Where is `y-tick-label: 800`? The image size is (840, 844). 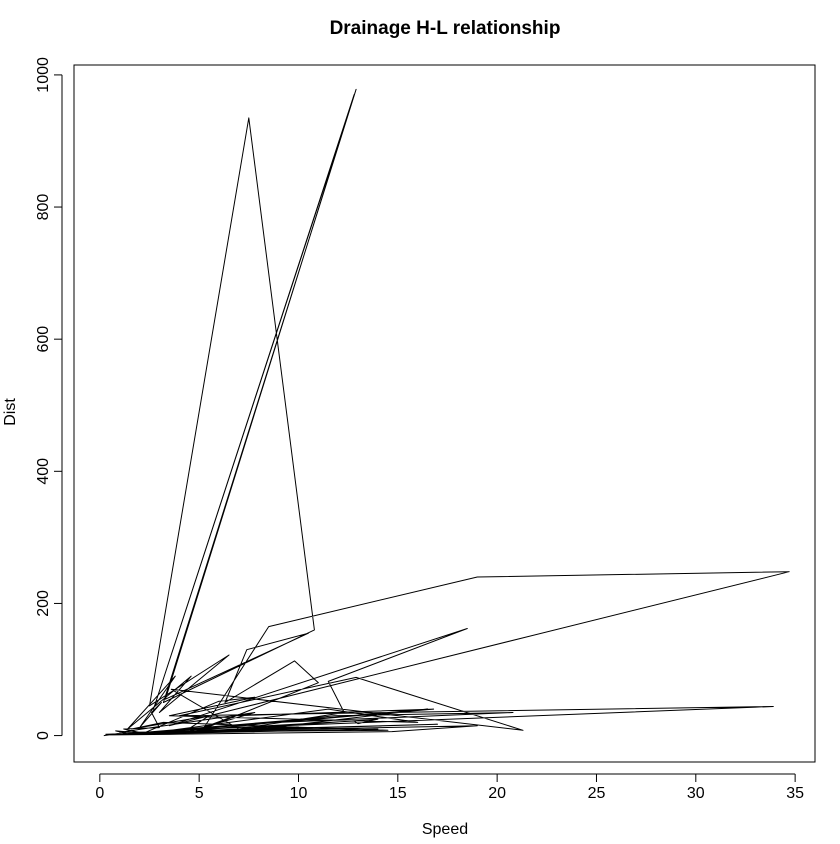 y-tick-label: 800 is located at coordinates (43, 207).